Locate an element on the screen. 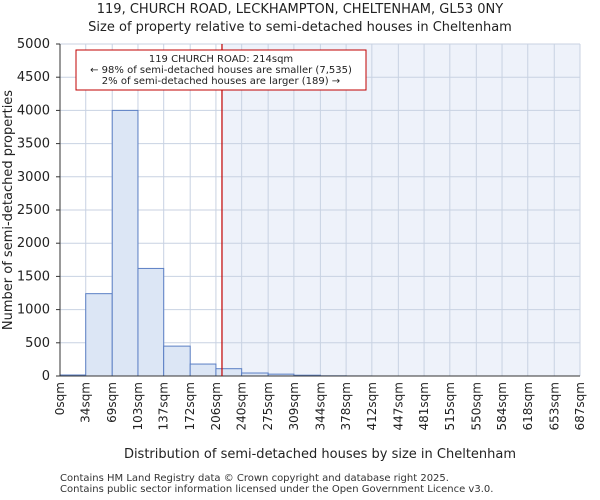 The height and width of the screenshot is (500, 600). x-tick-label: 69sqm is located at coordinates (112, 402).